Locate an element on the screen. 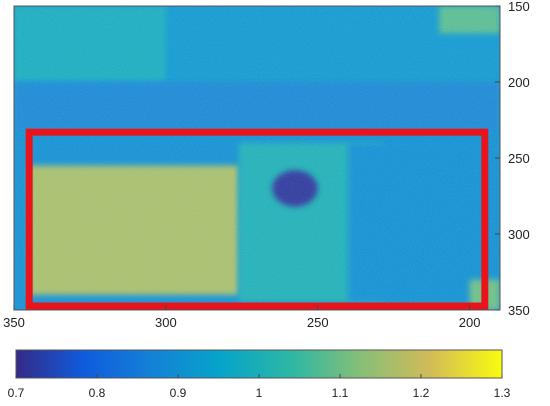 This screenshot has width=550, height=406. y-axis: 150 200 250 300 350 is located at coordinates (512, 159).